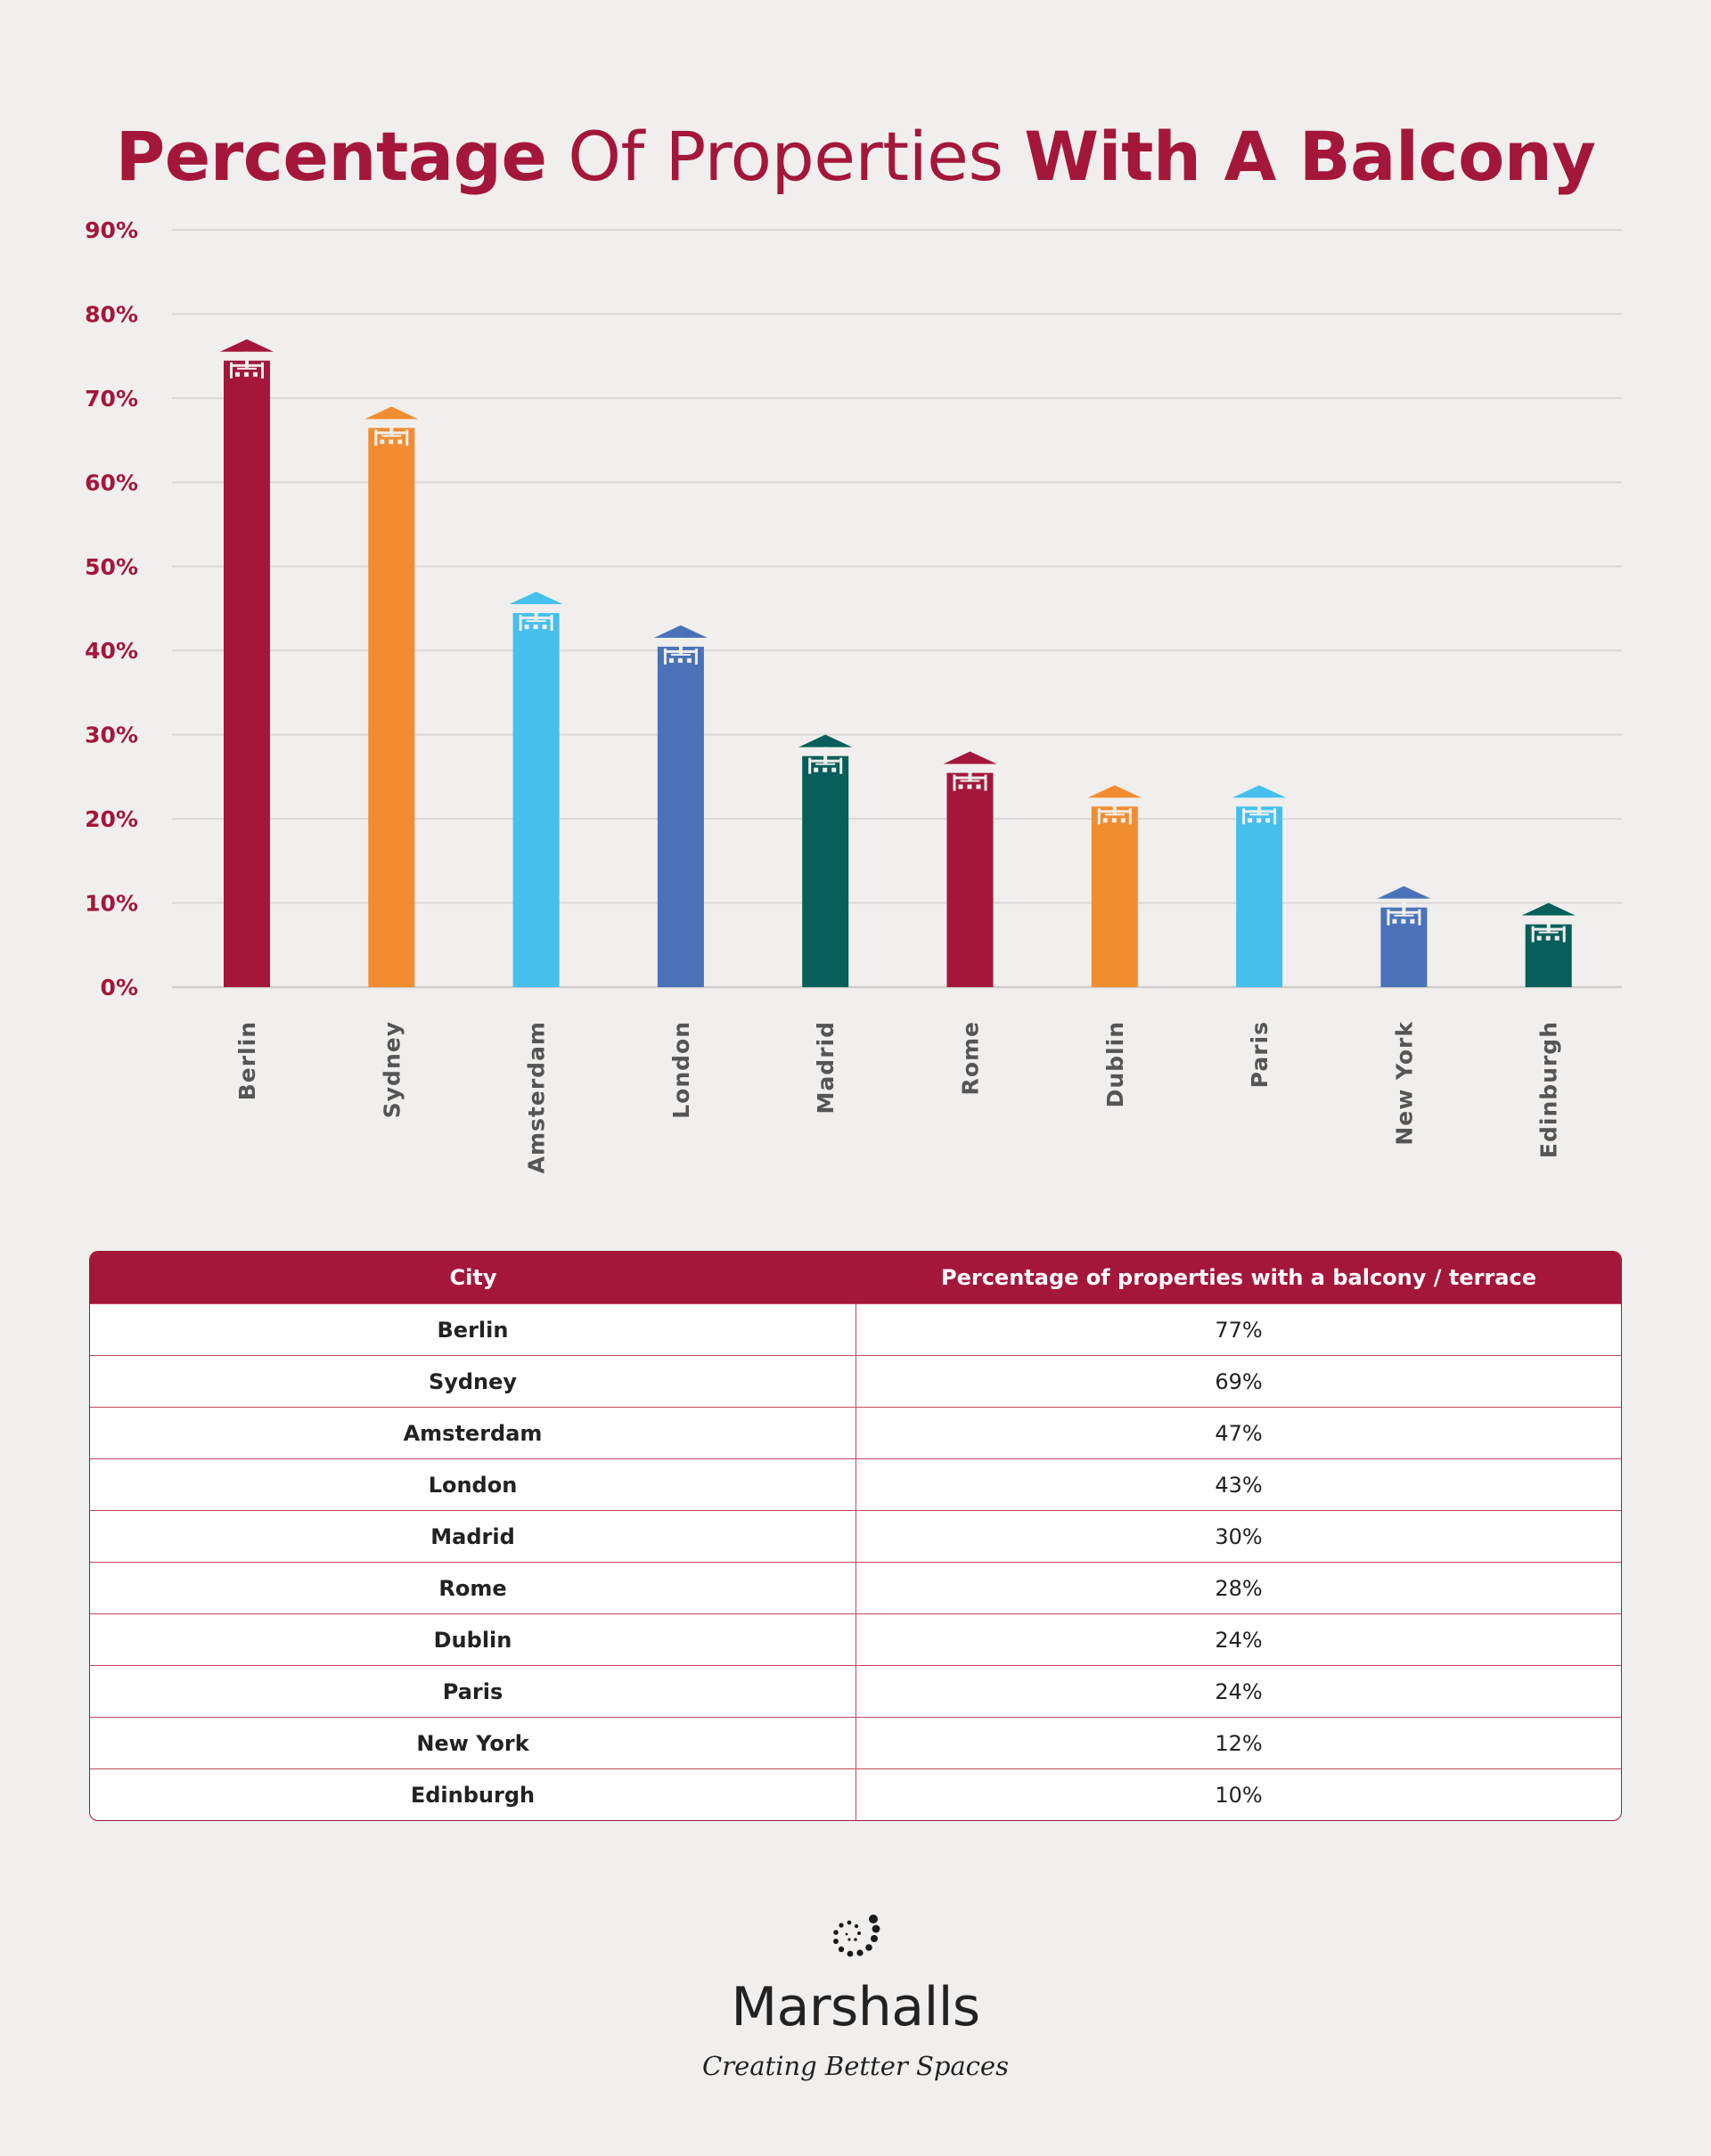 The image size is (1711, 2156). What do you see at coordinates (1114, 886) in the screenshot?
I see `bar-dublin` at bounding box center [1114, 886].